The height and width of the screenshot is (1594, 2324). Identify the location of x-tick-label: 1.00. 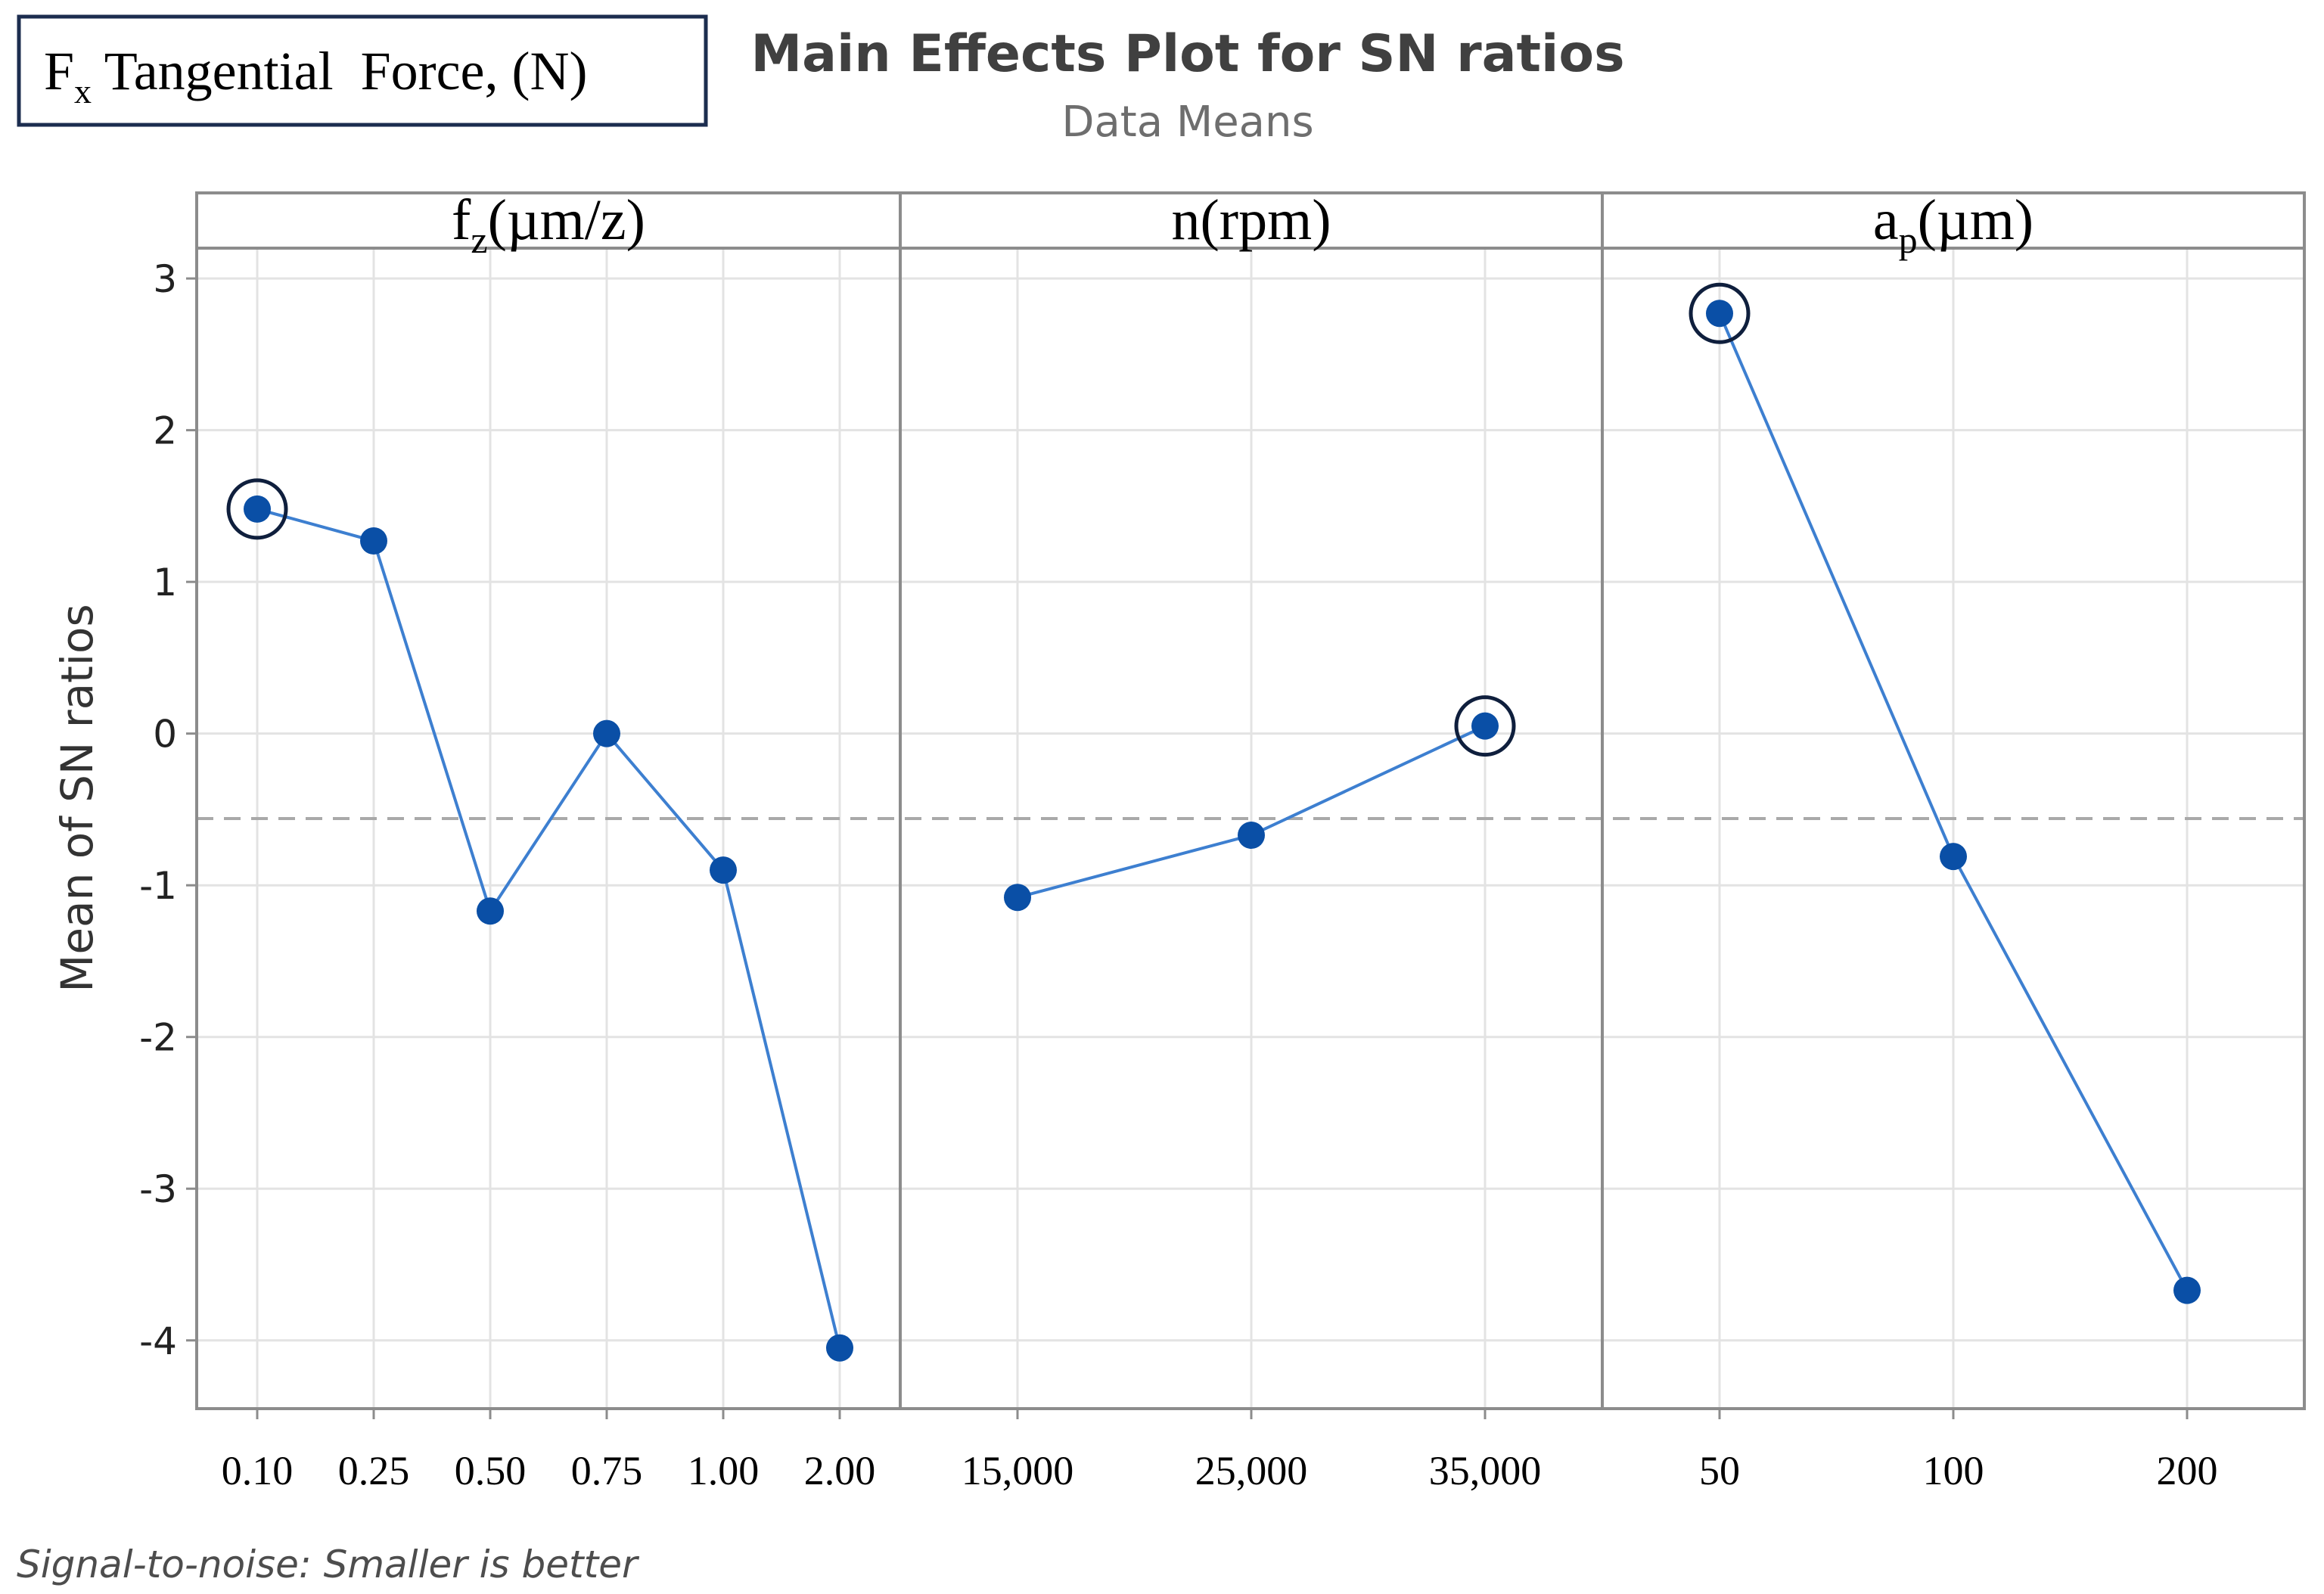
(724, 1470).